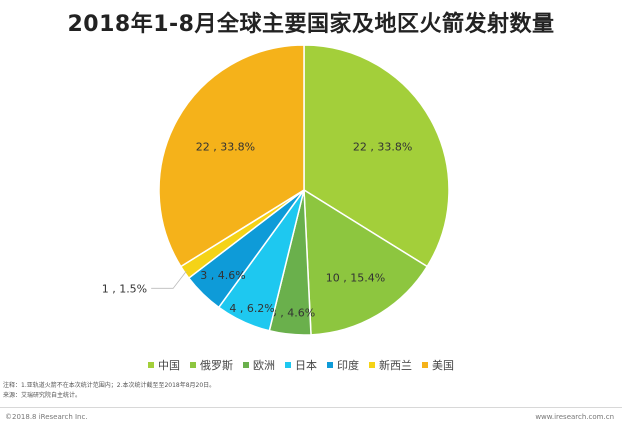 The width and height of the screenshot is (622, 437). What do you see at coordinates (348, 365) in the screenshot?
I see `legend-label: 印度` at bounding box center [348, 365].